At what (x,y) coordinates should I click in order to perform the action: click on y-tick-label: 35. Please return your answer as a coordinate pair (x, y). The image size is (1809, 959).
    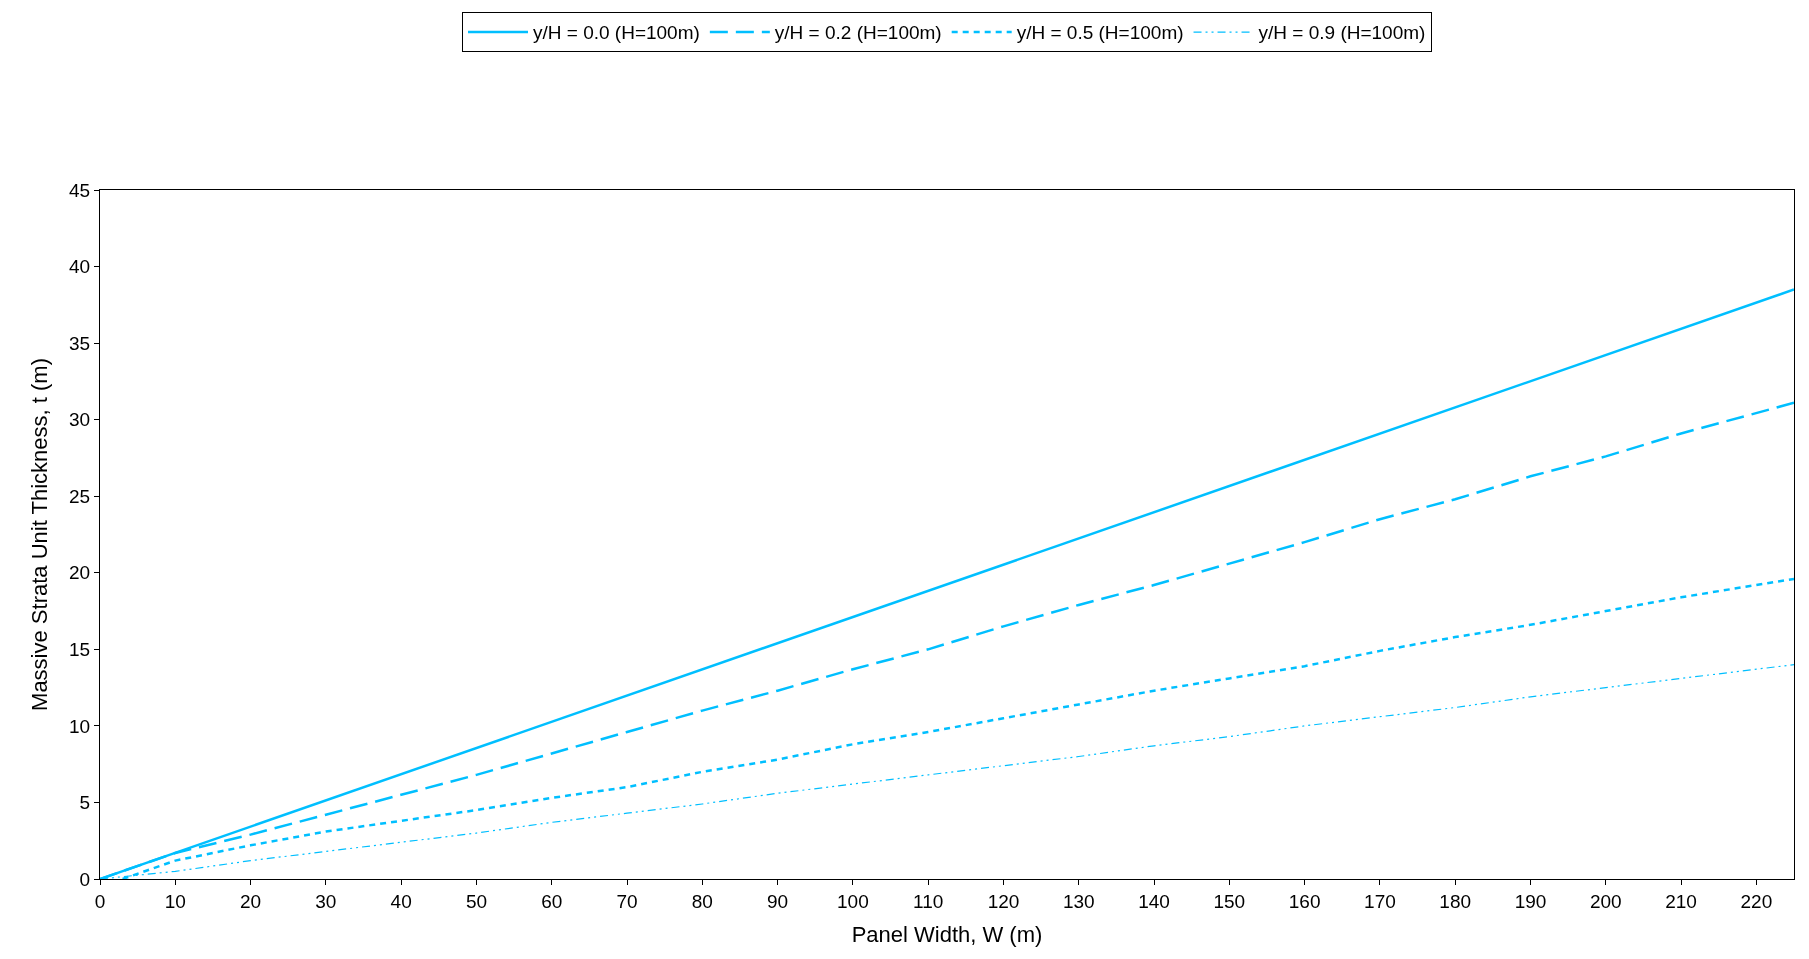
    Looking at the image, I should click on (80, 343).